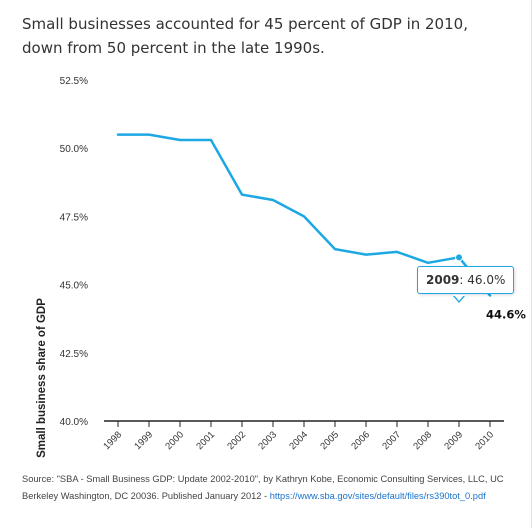 The image size is (532, 528). Describe the element at coordinates (484, 440) in the screenshot. I see `x-tick-label: 2010` at that location.